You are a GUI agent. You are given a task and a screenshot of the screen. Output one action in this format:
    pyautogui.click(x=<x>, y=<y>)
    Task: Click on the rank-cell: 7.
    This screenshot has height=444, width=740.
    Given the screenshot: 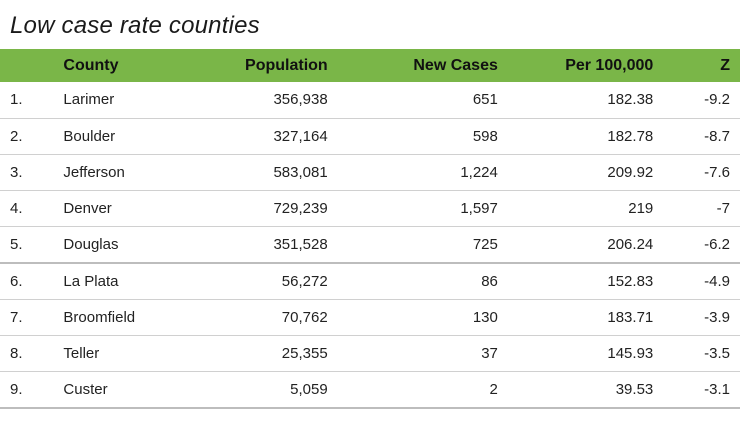 What is the action you would take?
    pyautogui.click(x=16, y=317)
    